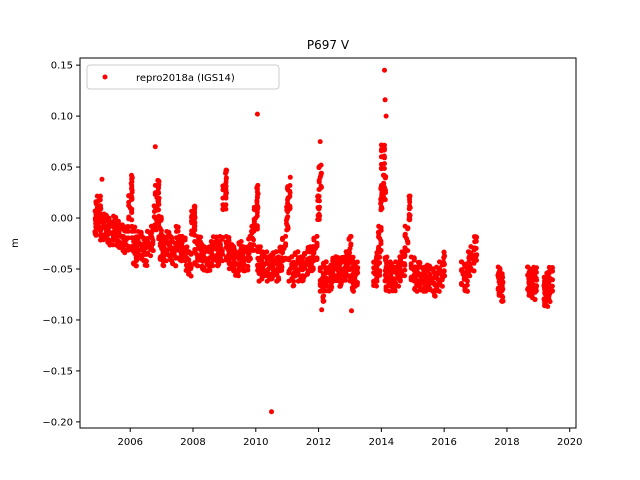 The width and height of the screenshot is (640, 480). What do you see at coordinates (255, 442) in the screenshot?
I see `x-tick-label: 2010` at bounding box center [255, 442].